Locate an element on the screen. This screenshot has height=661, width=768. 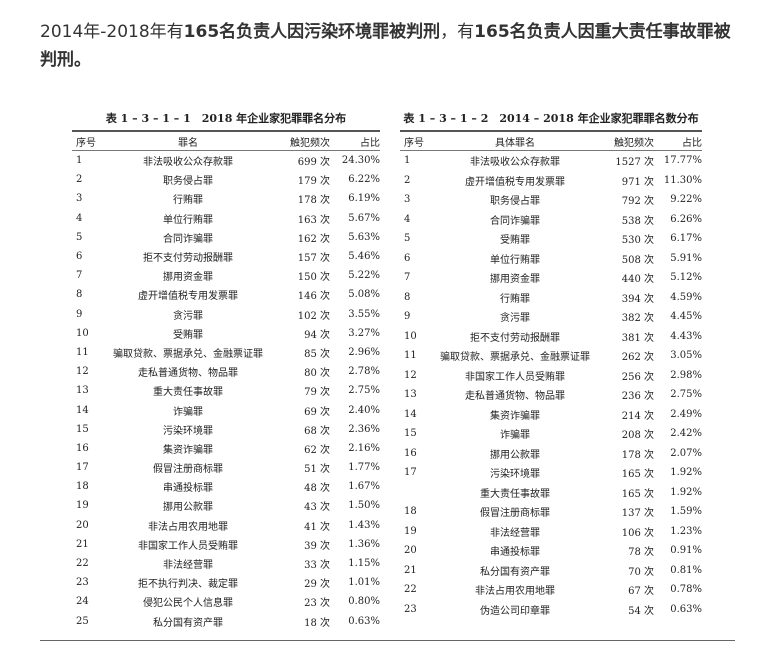
frequency-cell: 43 次 is located at coordinates (317, 508).